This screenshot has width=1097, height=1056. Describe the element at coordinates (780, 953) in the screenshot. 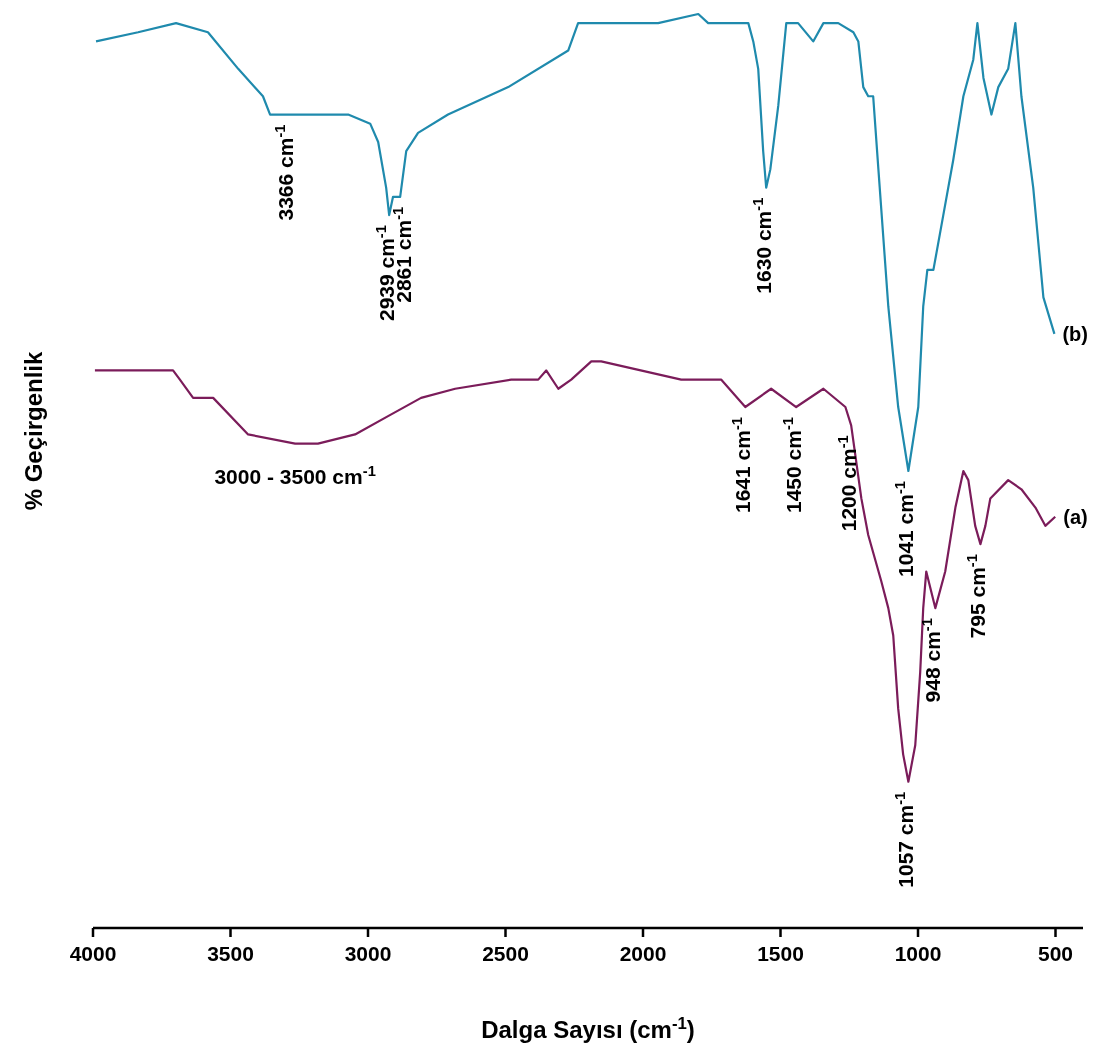

I see `x-tick-label: 1500` at that location.